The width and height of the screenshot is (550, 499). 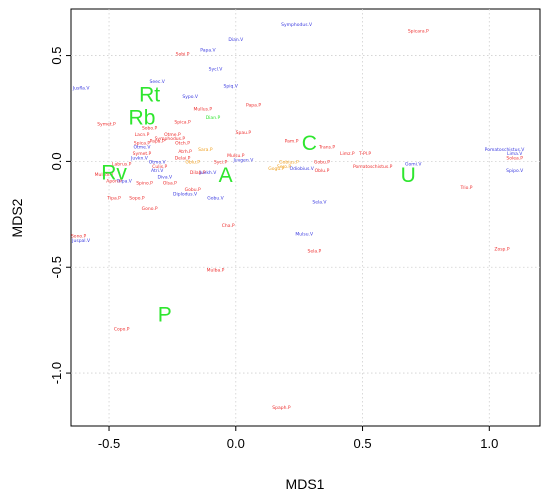 What do you see at coordinates (489, 443) in the screenshot?
I see `x-tick-label: 1.0` at bounding box center [489, 443].